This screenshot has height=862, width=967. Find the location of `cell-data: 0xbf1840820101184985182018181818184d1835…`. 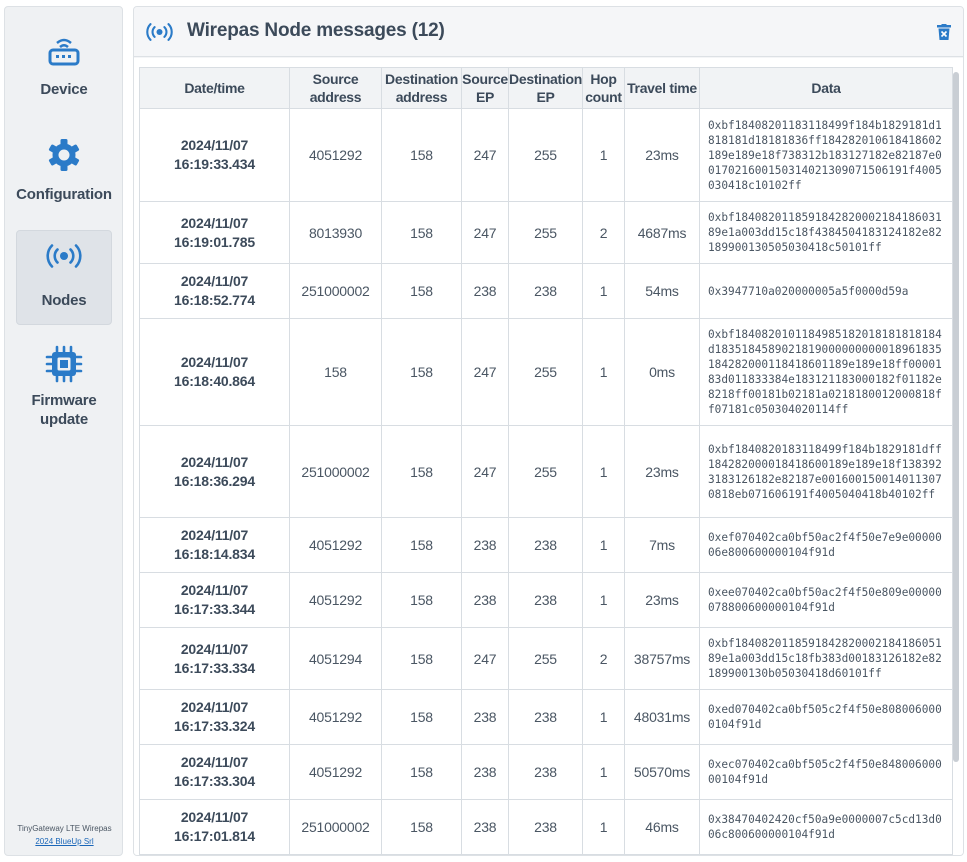

cell-data: 0xbf1840820101184985182018181818184d1835… is located at coordinates (826, 372).